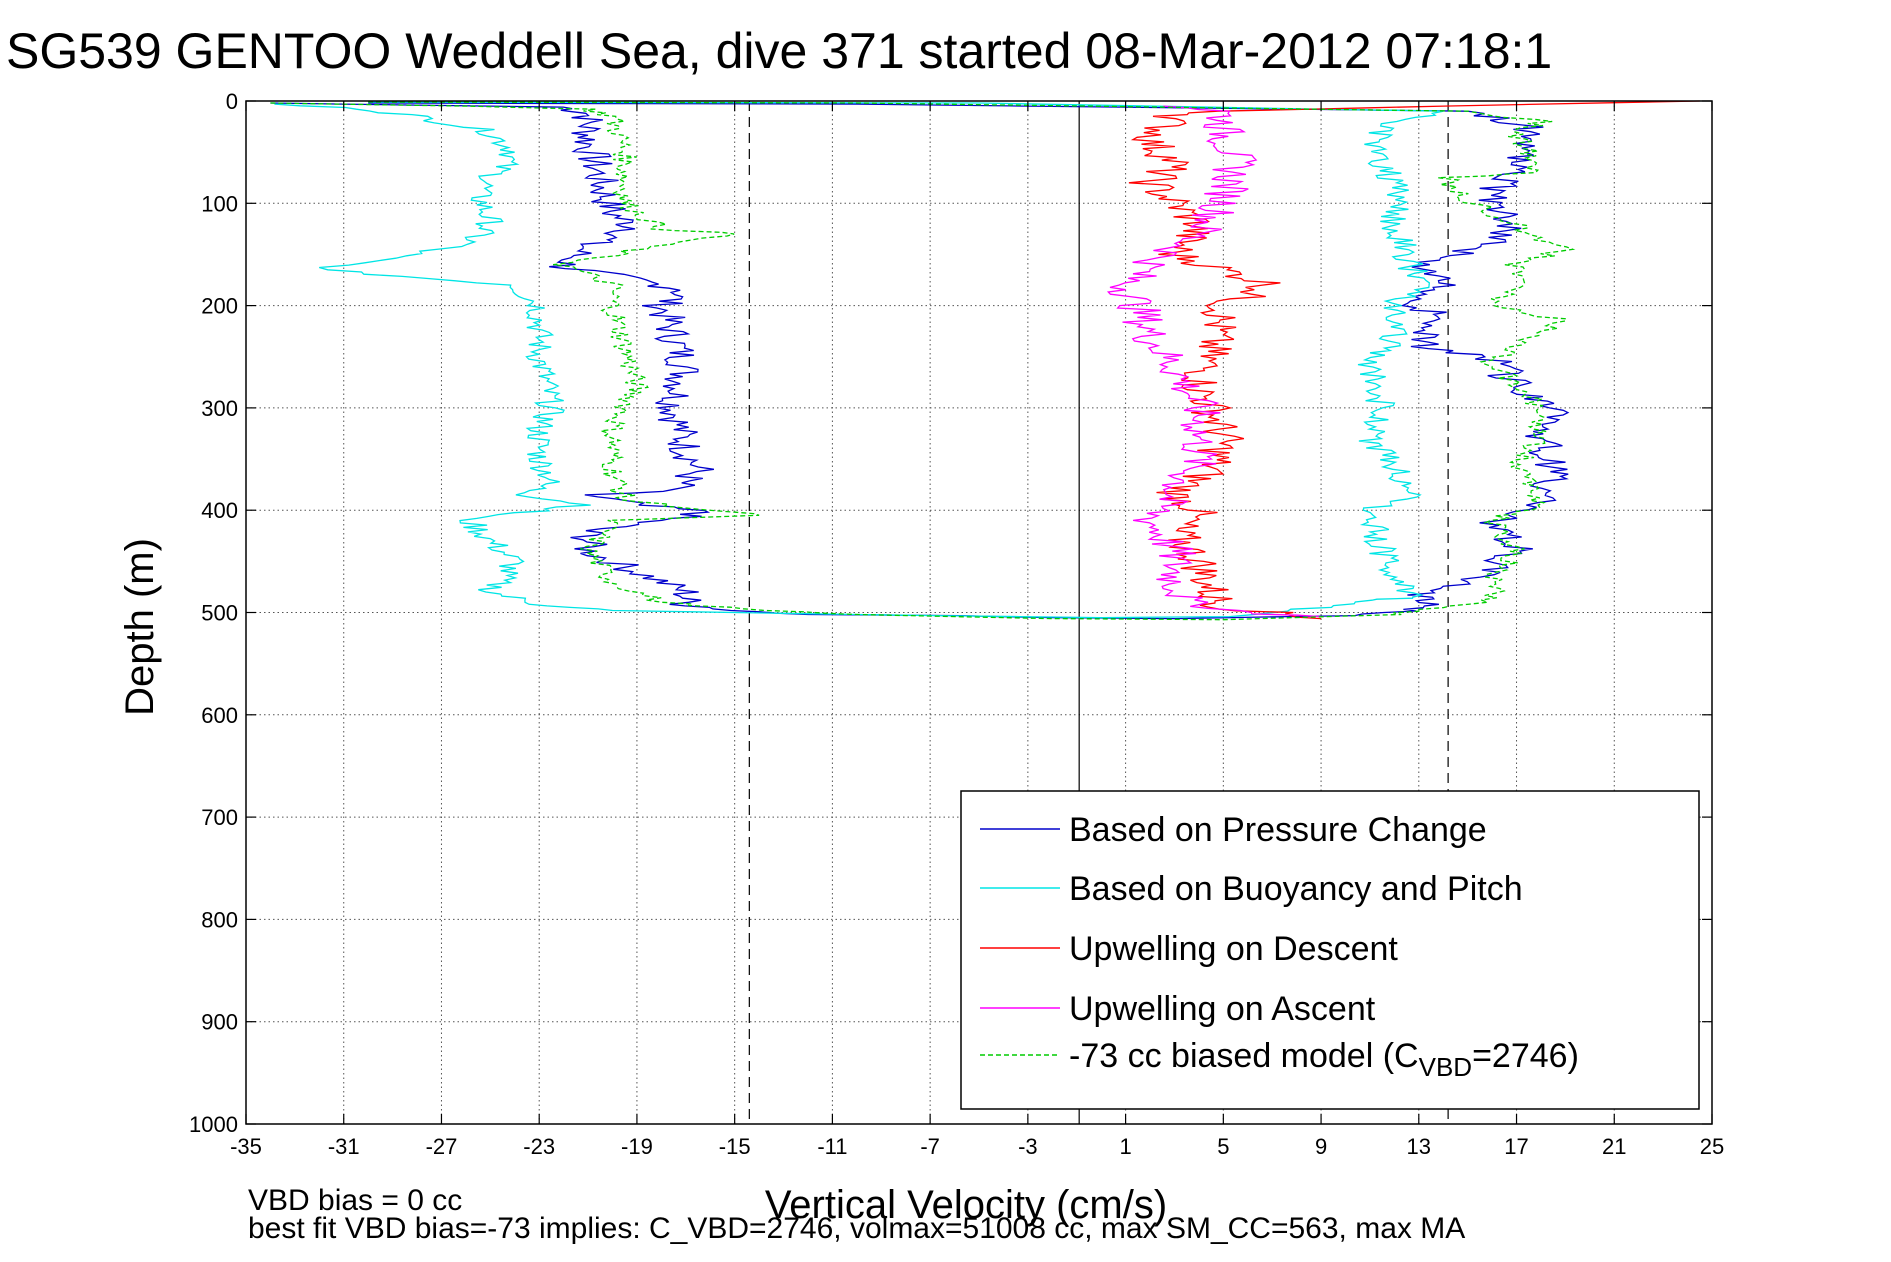  I want to click on y-tick-label: 500, so click(219, 613).